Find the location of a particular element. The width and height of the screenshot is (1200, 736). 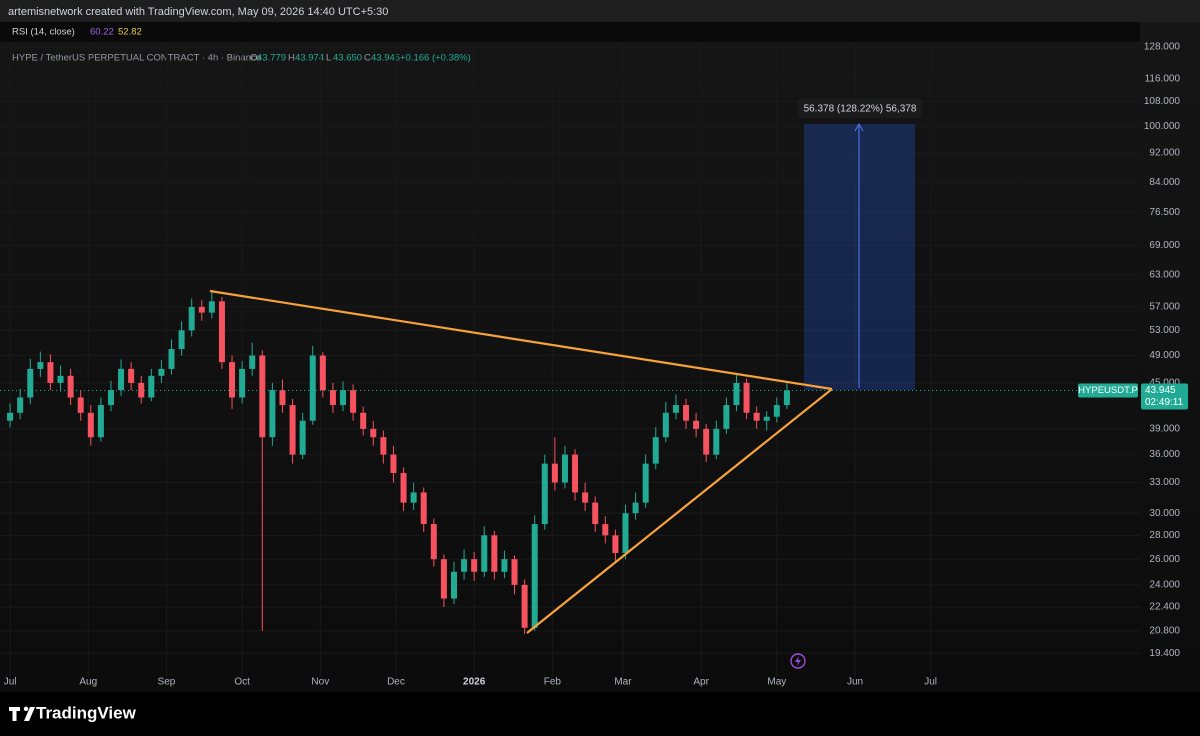

brand-mark is located at coordinates (22, 713).